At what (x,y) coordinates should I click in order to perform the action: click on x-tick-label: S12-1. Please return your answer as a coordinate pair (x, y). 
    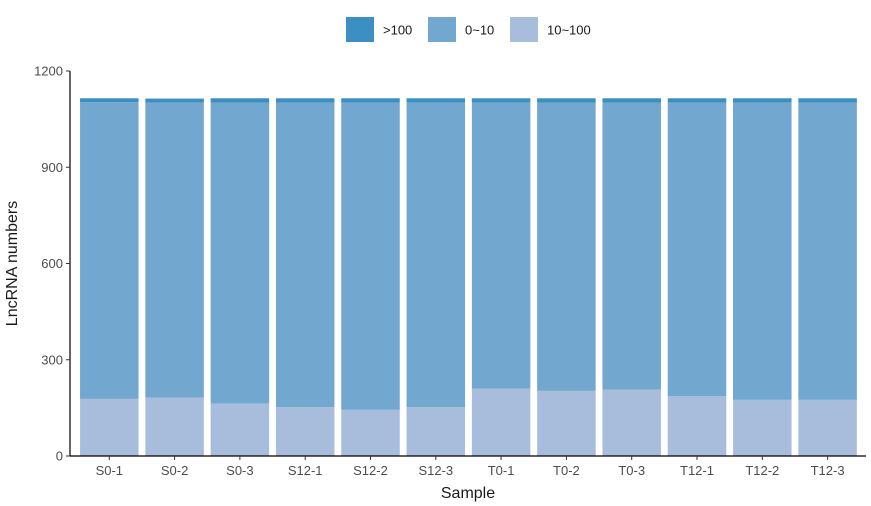
    Looking at the image, I should click on (305, 470).